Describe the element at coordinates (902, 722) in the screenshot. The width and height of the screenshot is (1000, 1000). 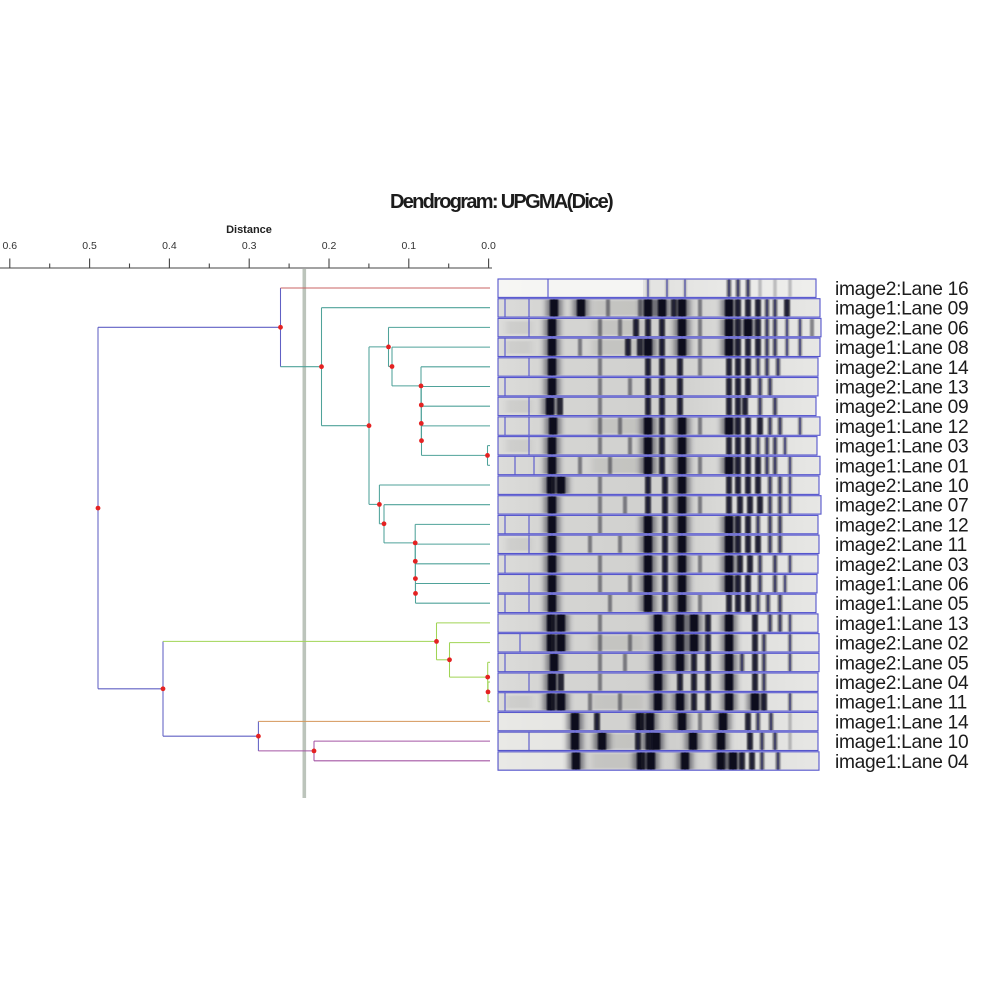
I see `svg-text: image1:Lane 14` at that location.